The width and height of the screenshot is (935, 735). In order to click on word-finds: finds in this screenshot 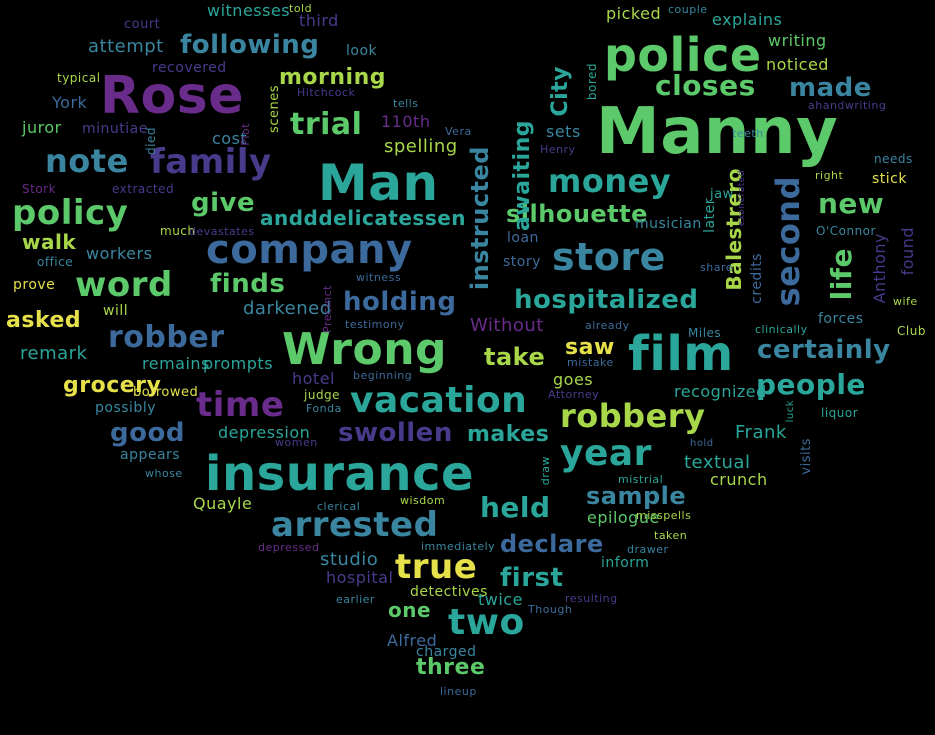, I will do `click(248, 284)`.